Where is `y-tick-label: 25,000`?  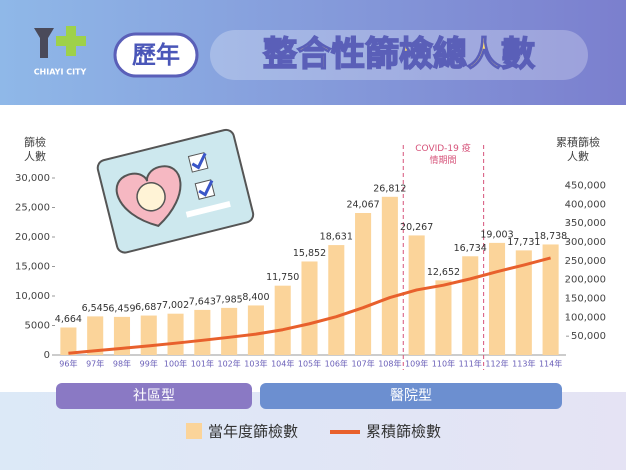
y-tick-label: 25,000 is located at coordinates (32, 208).